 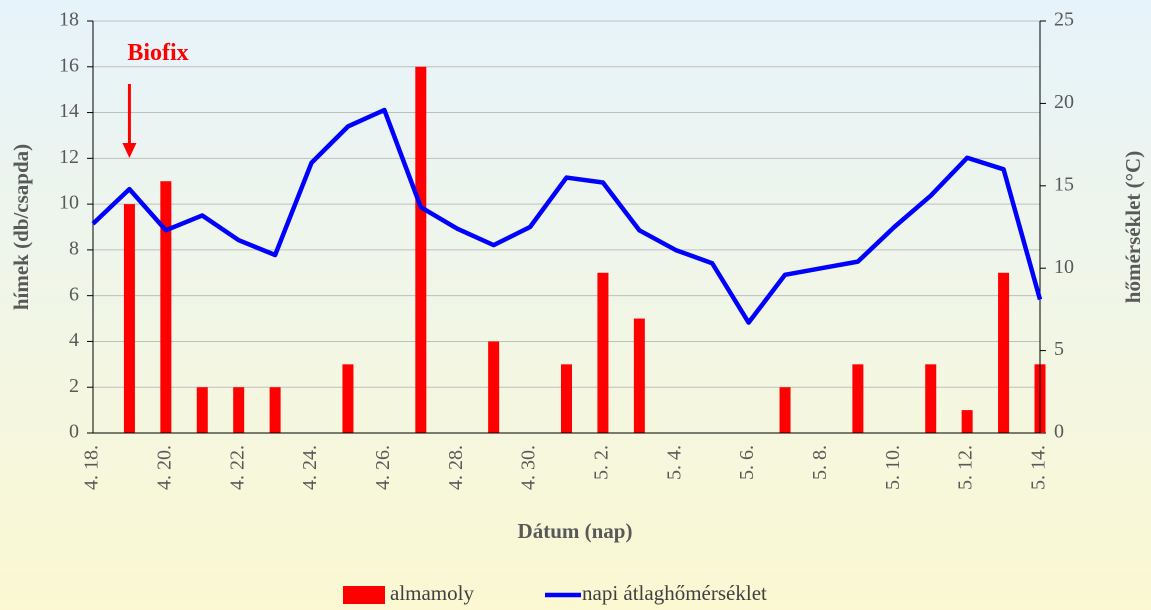 I want to click on x-tick-label: 4. 28., so click(x=456, y=467).